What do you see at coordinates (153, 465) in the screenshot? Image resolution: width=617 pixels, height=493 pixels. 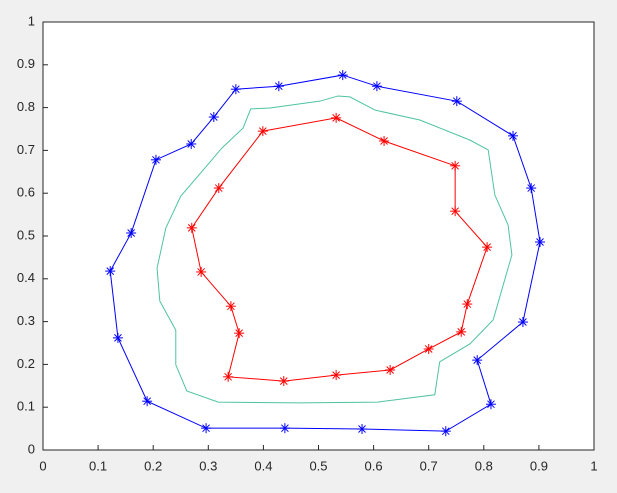 I see `x-tick-label: 0.2` at bounding box center [153, 465].